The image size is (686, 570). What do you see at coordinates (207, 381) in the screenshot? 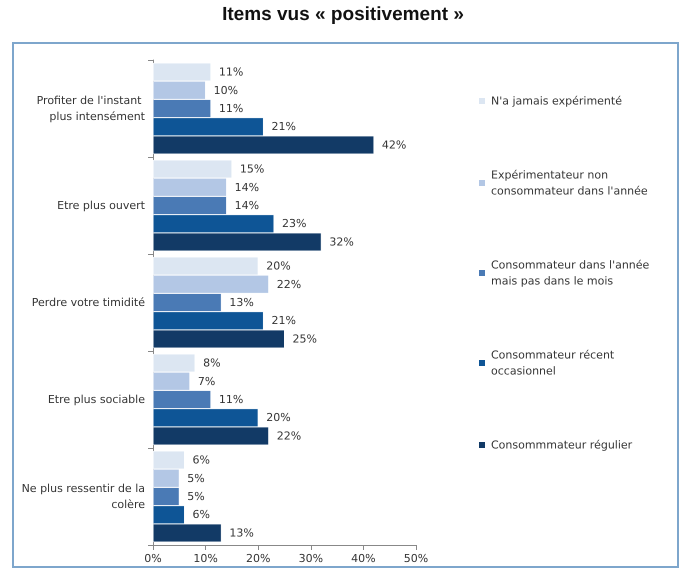
I see `data-label: 7%` at bounding box center [207, 381].